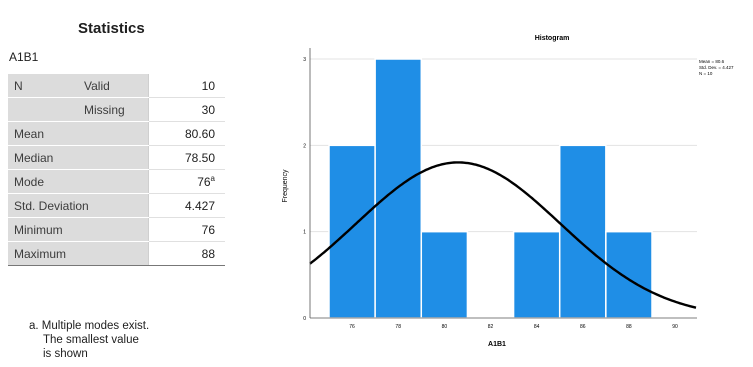 The height and width of the screenshot is (367, 753). I want to click on x-tick-label: 86, so click(583, 327).